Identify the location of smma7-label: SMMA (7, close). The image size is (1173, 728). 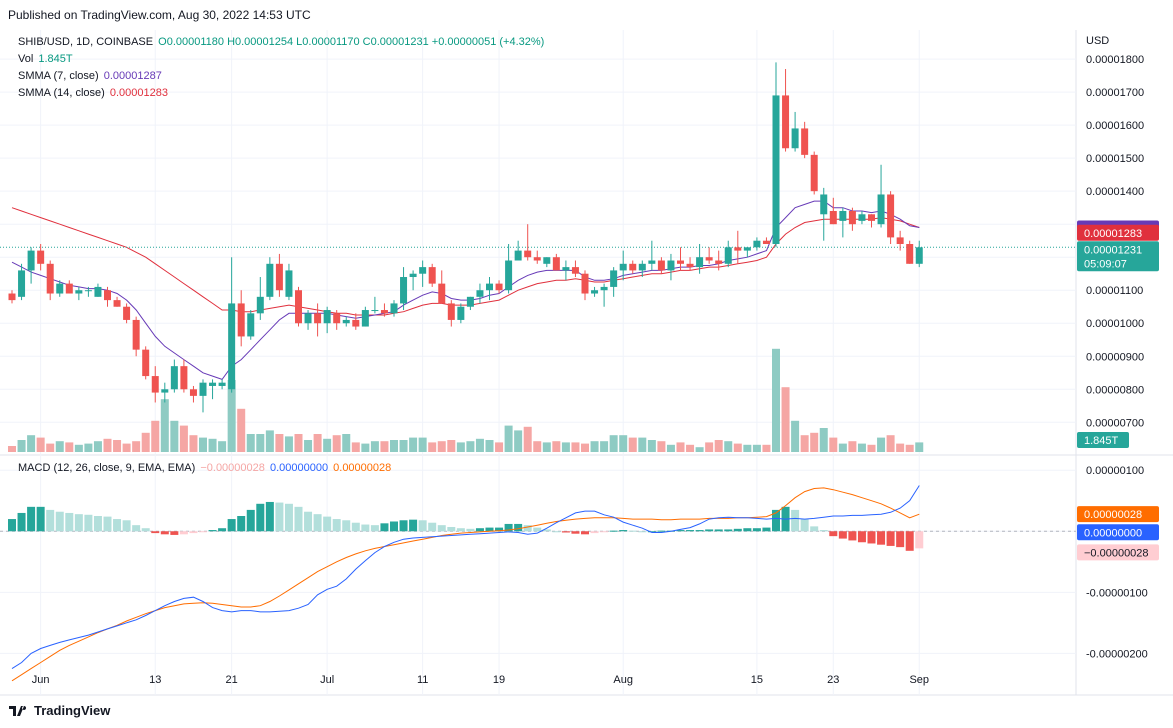
(58, 76).